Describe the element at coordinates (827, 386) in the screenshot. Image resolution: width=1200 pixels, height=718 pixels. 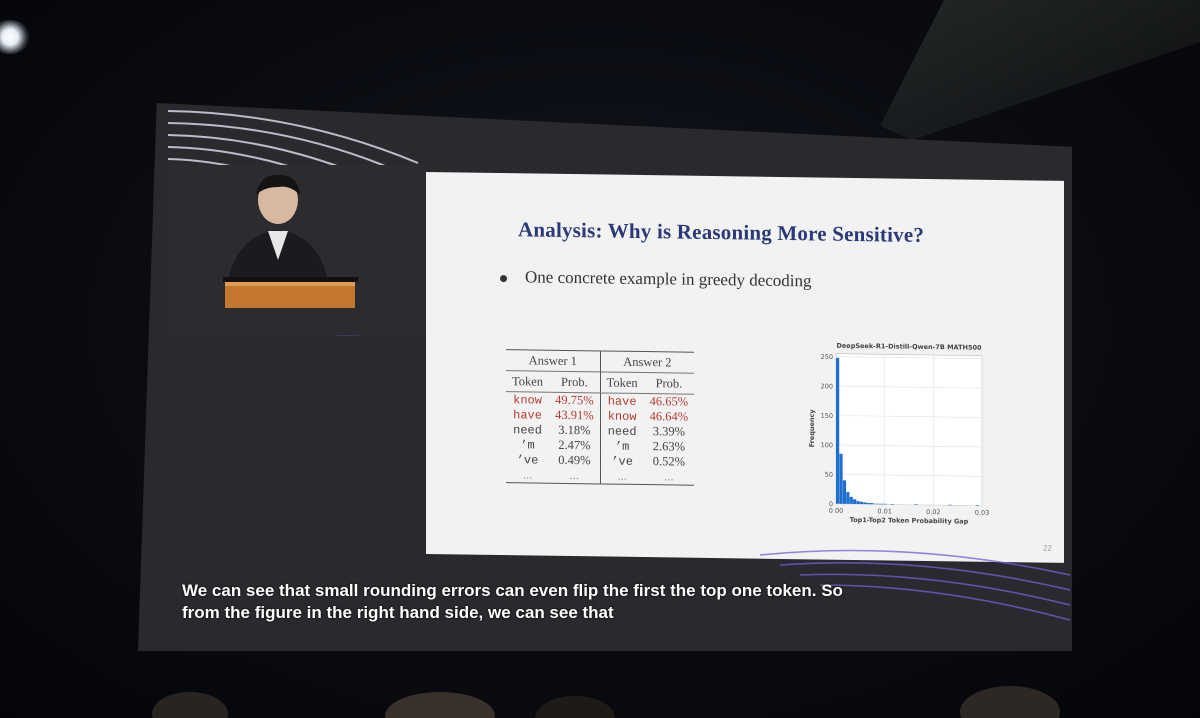
I see `y-tick-label: 200` at that location.